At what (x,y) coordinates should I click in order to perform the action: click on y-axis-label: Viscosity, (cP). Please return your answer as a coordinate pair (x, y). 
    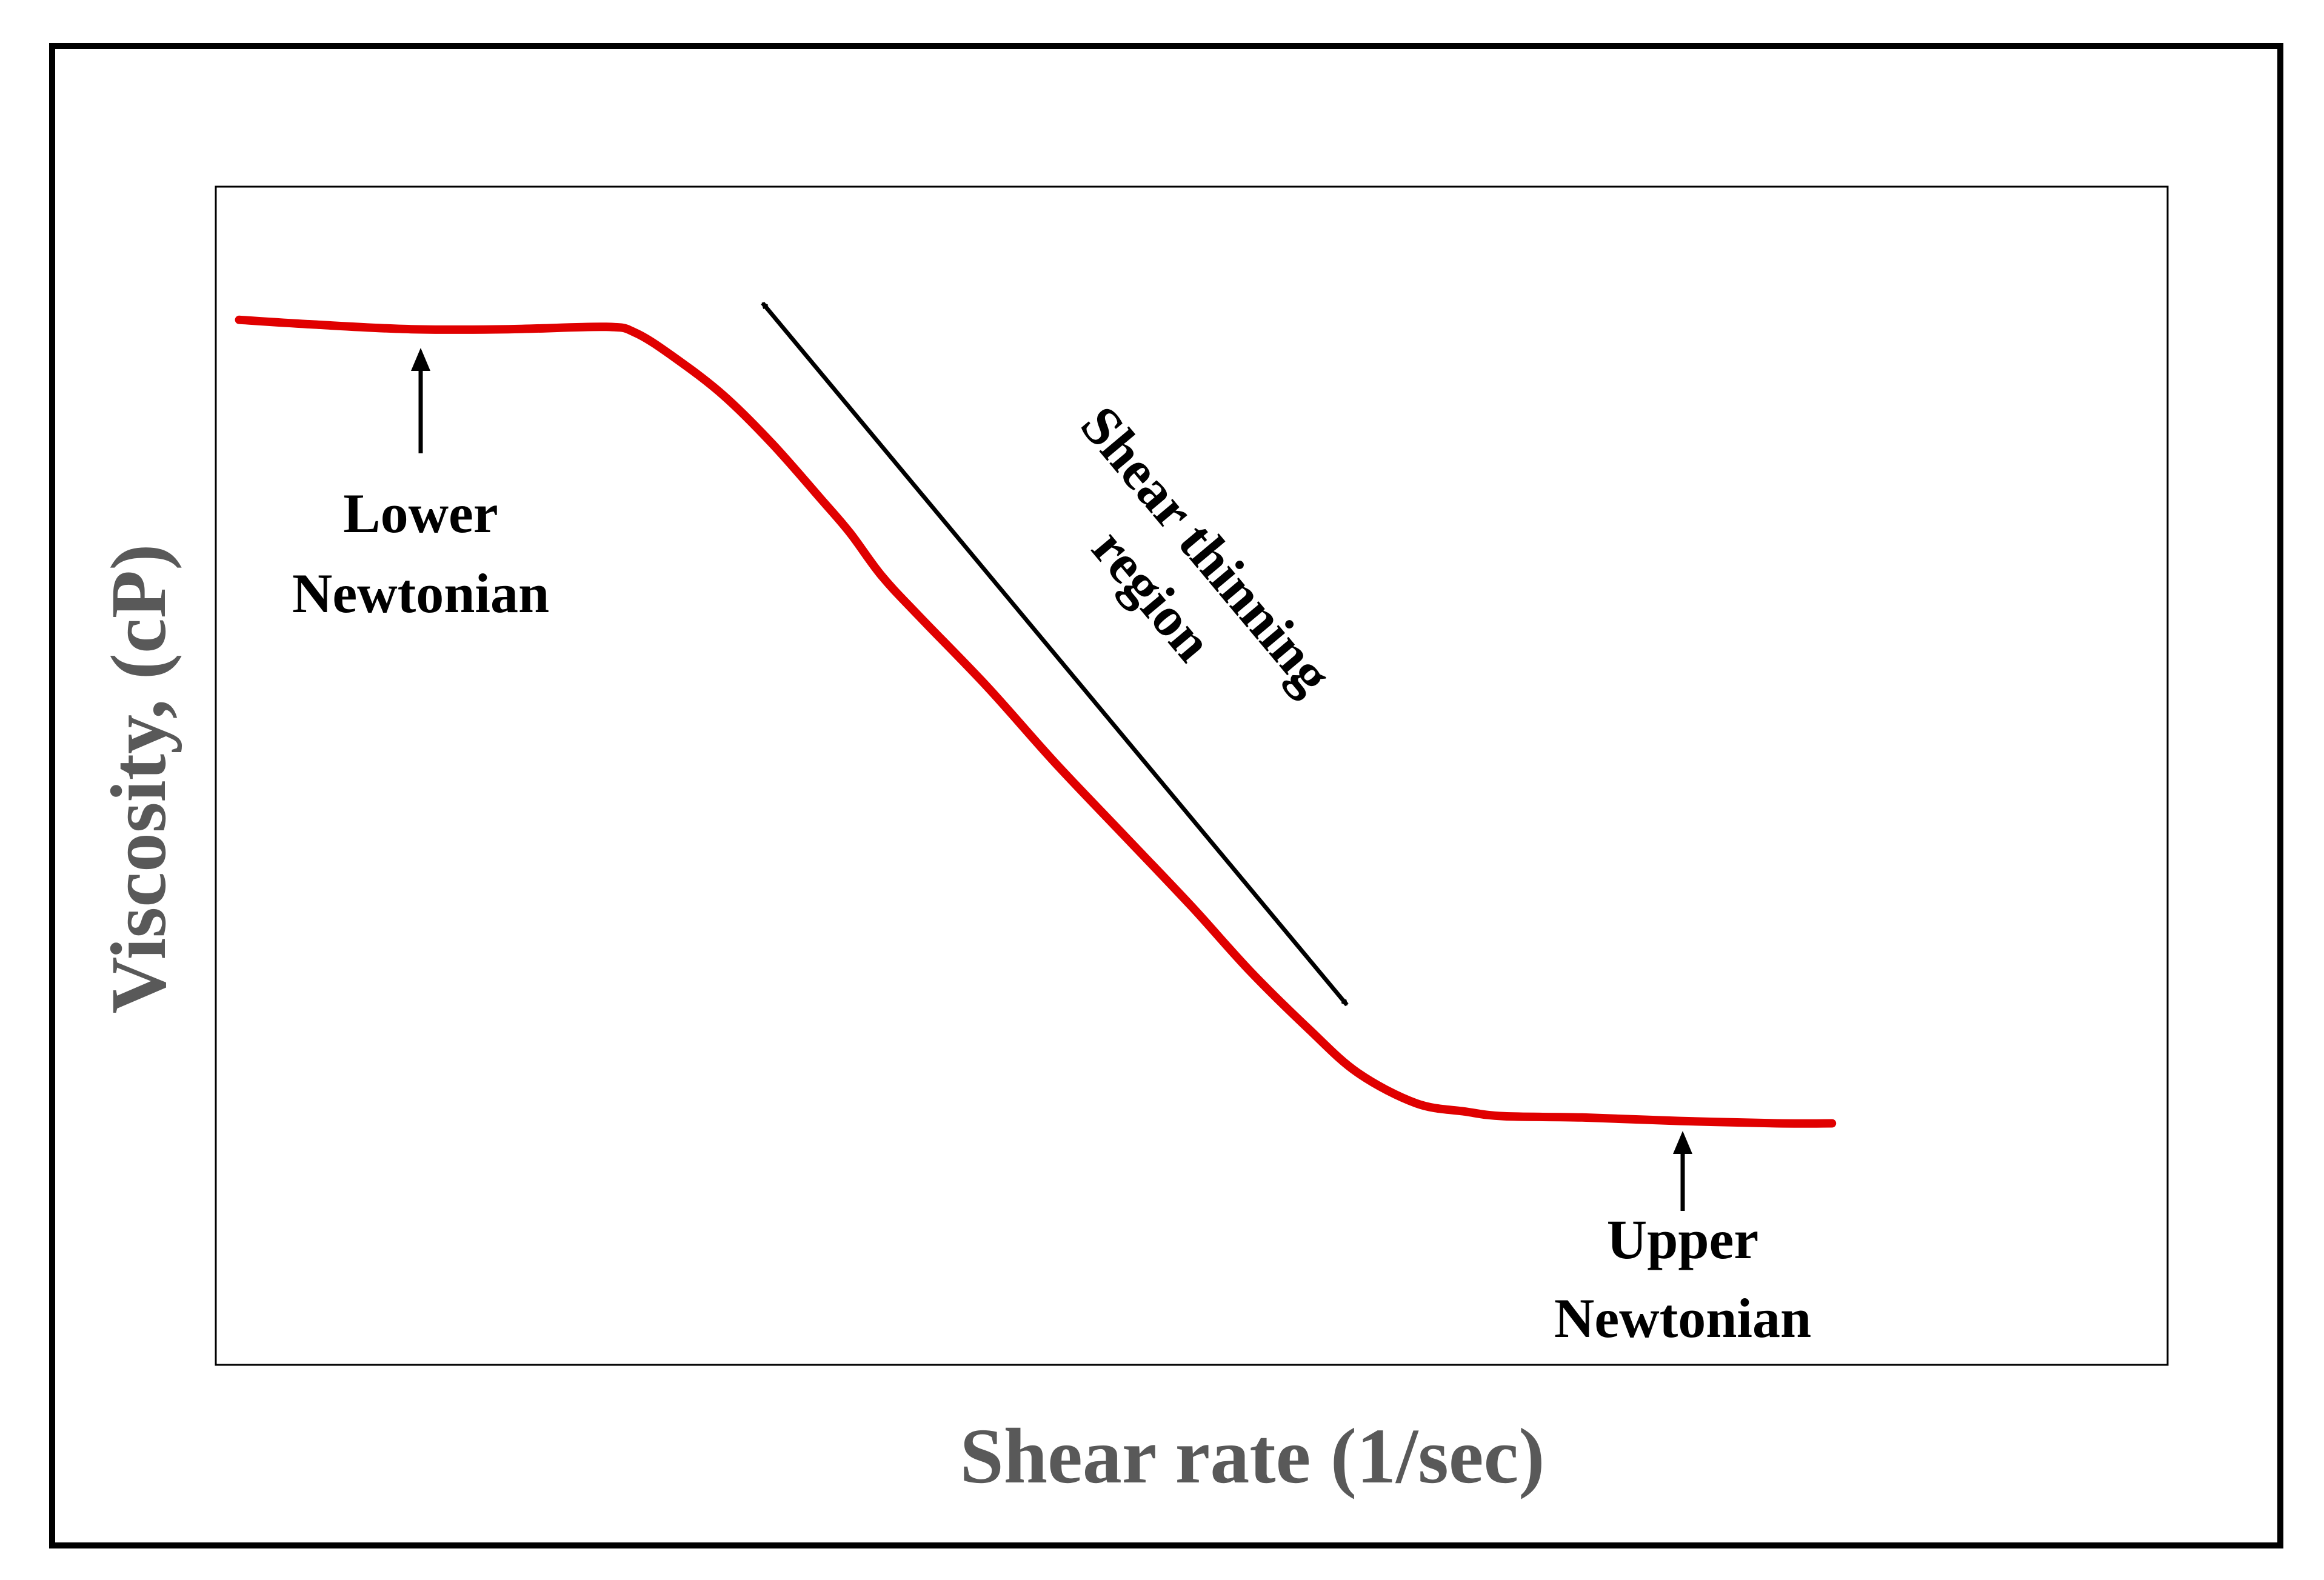
    Looking at the image, I should click on (138, 779).